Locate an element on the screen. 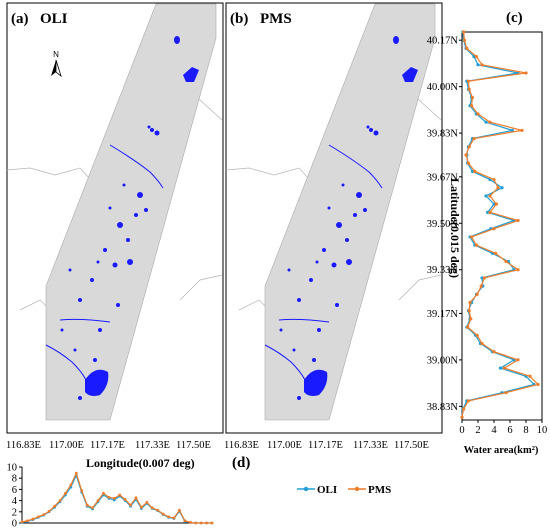 The height and width of the screenshot is (530, 550). map-xtick-a-3: 117.17E is located at coordinates (107, 445).